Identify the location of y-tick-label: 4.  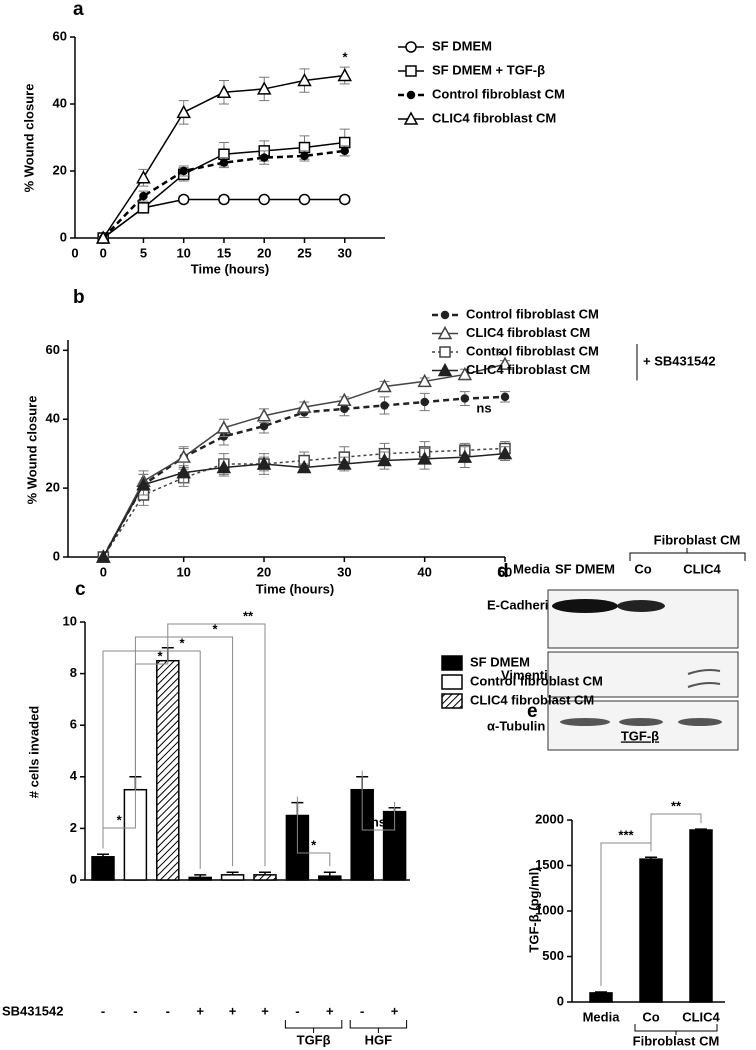
(74, 775).